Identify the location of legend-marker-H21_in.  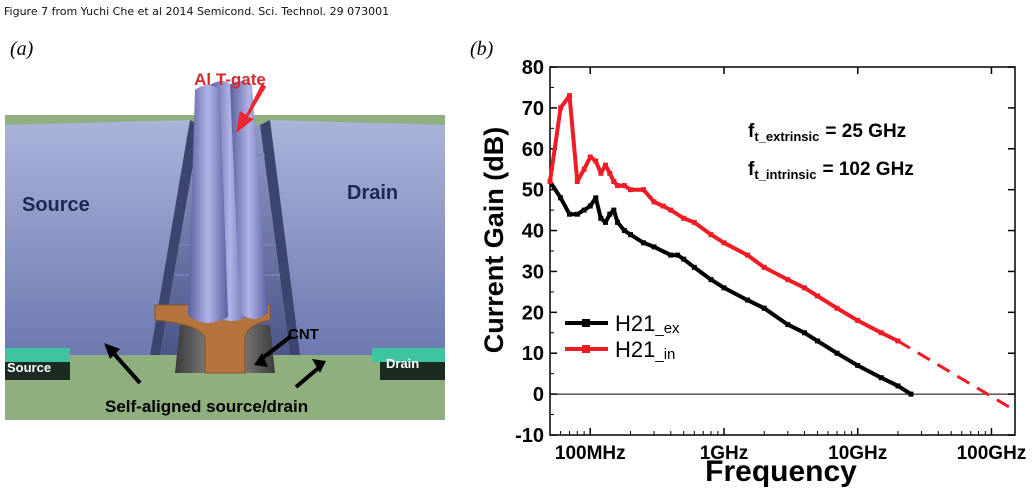
(586, 349).